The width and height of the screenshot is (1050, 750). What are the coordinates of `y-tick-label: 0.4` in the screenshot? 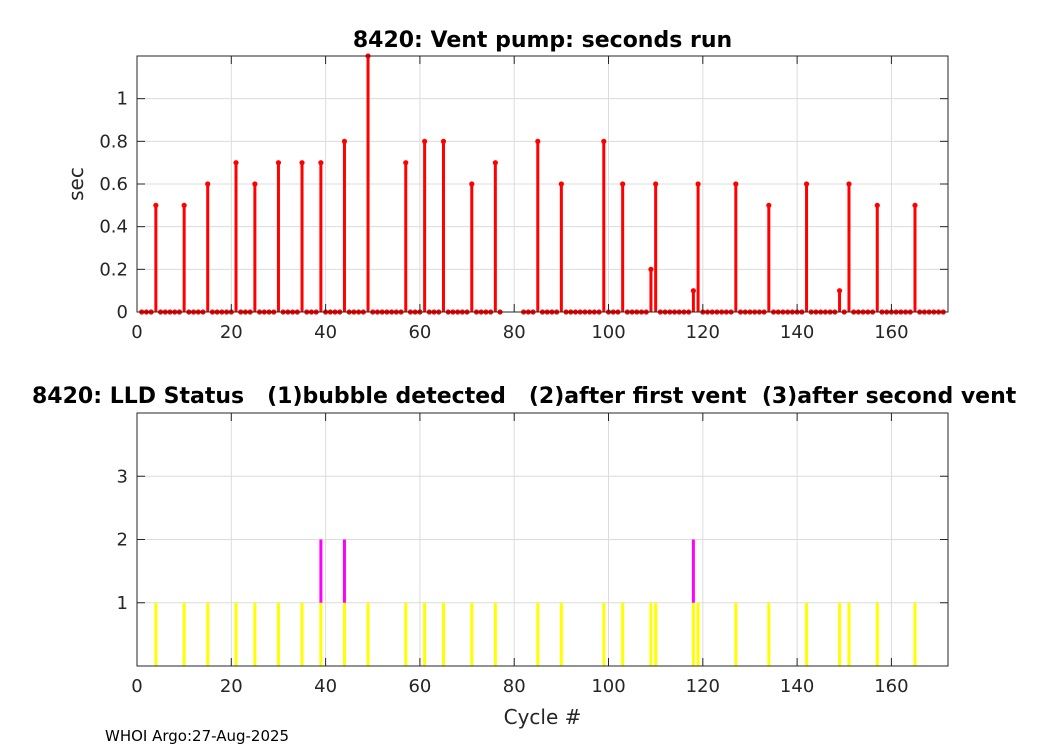 It's located at (113, 227).